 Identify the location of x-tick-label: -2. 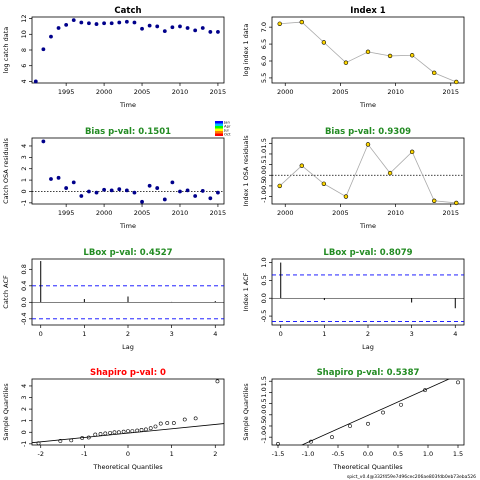
(40, 454).